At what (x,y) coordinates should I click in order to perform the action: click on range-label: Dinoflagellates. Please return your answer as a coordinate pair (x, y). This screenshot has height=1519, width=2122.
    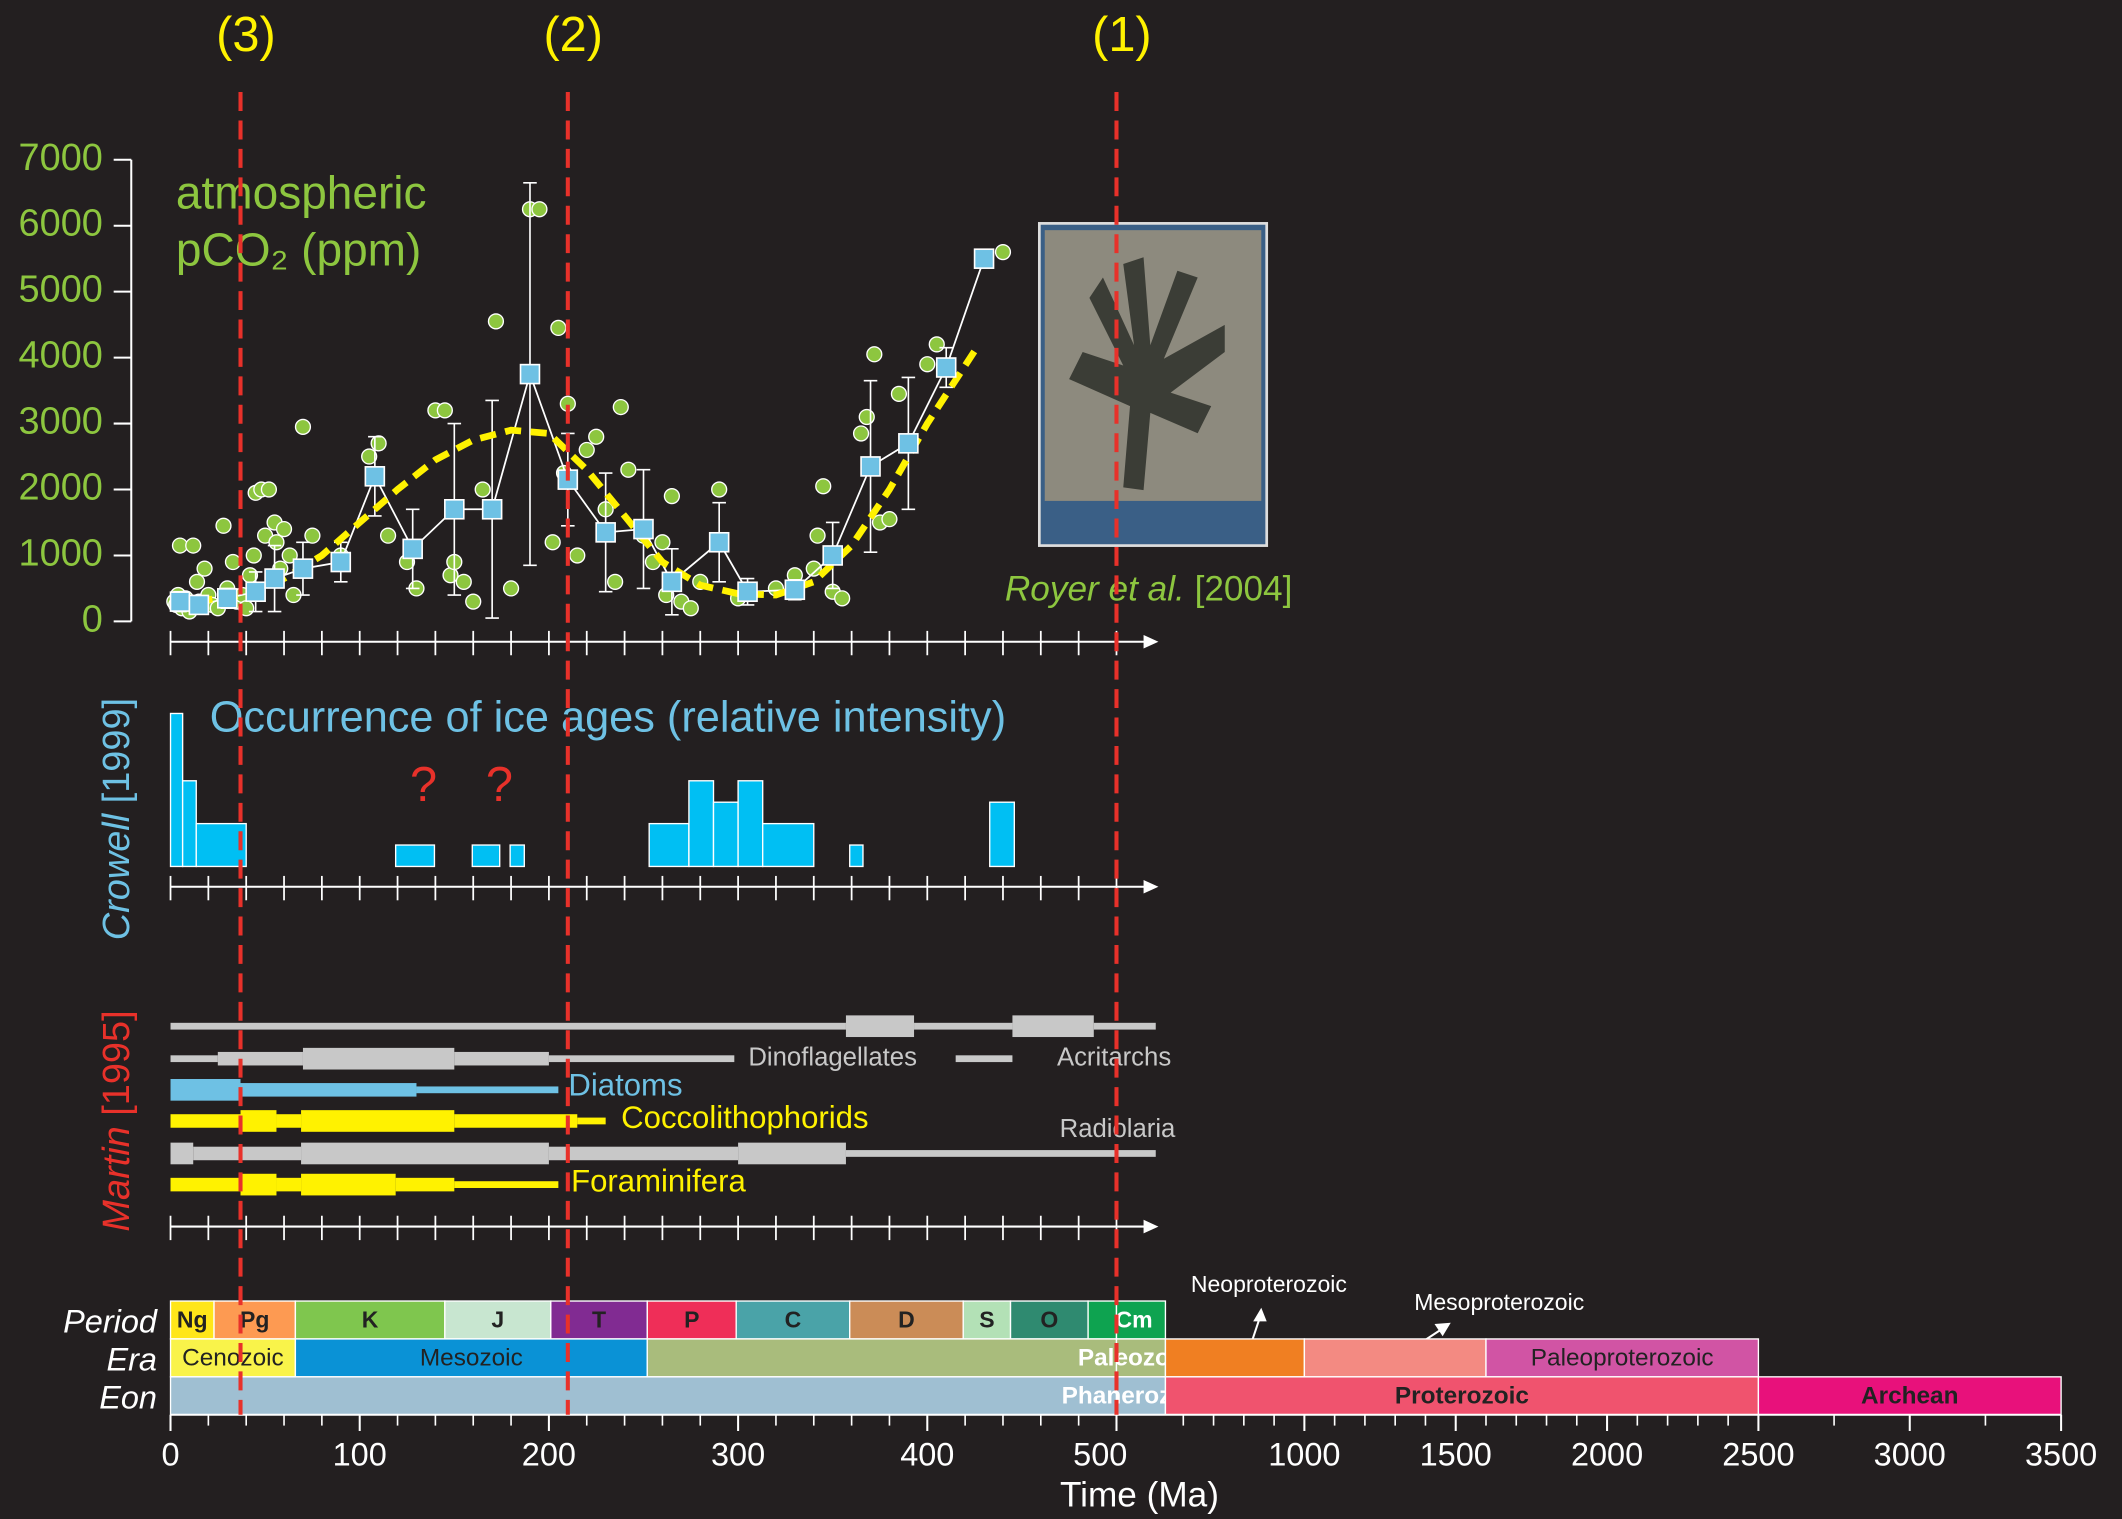
    Looking at the image, I should click on (832, 1057).